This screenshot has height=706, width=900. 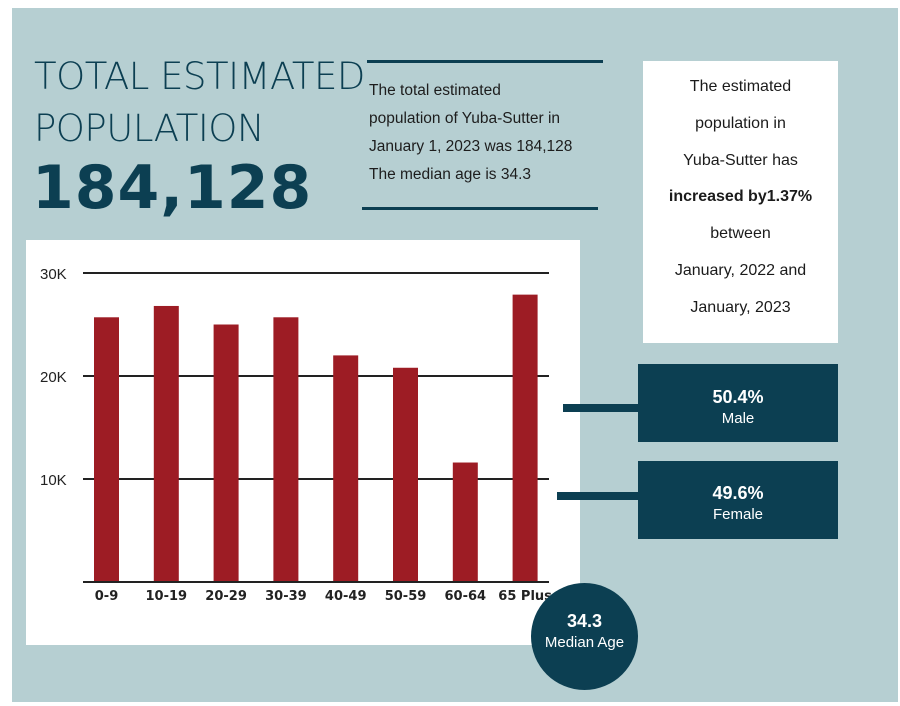 I want to click on x-tick-label: 10-19, so click(x=167, y=596).